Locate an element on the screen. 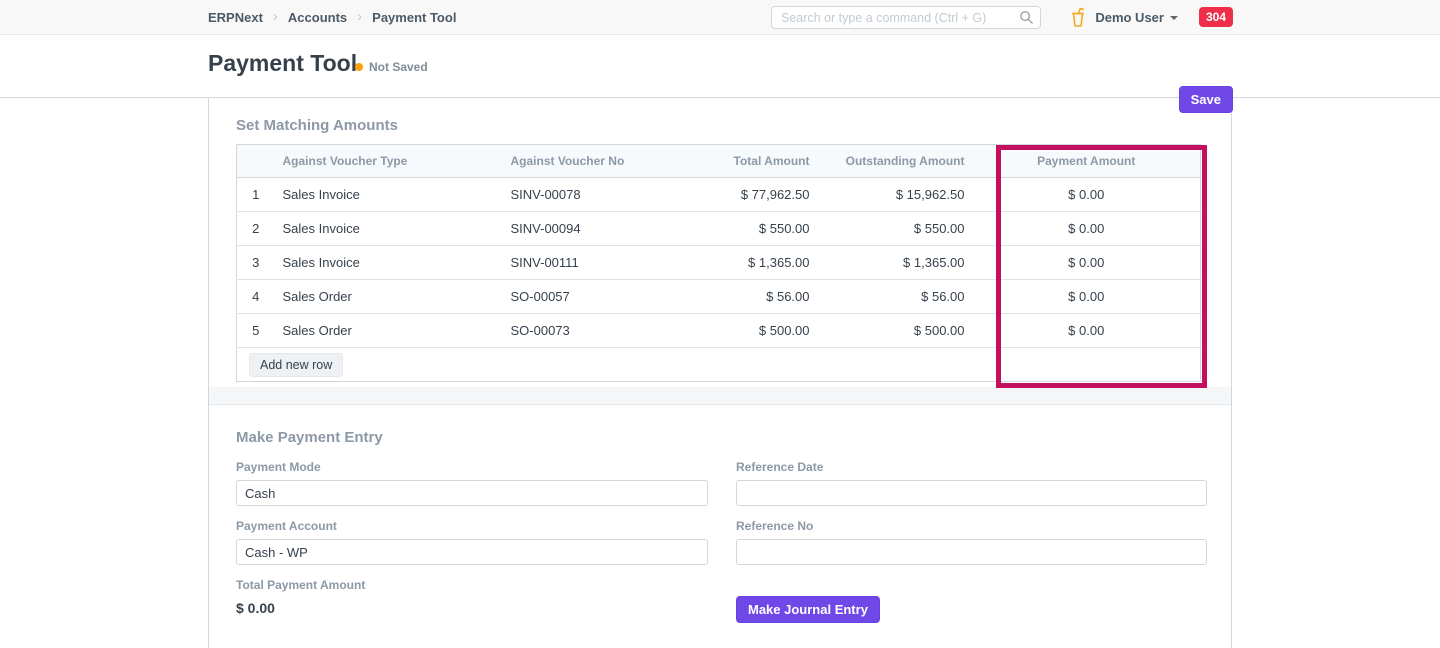 This screenshot has width=1440, height=648. frappe-cup-icon is located at coordinates (1078, 17).